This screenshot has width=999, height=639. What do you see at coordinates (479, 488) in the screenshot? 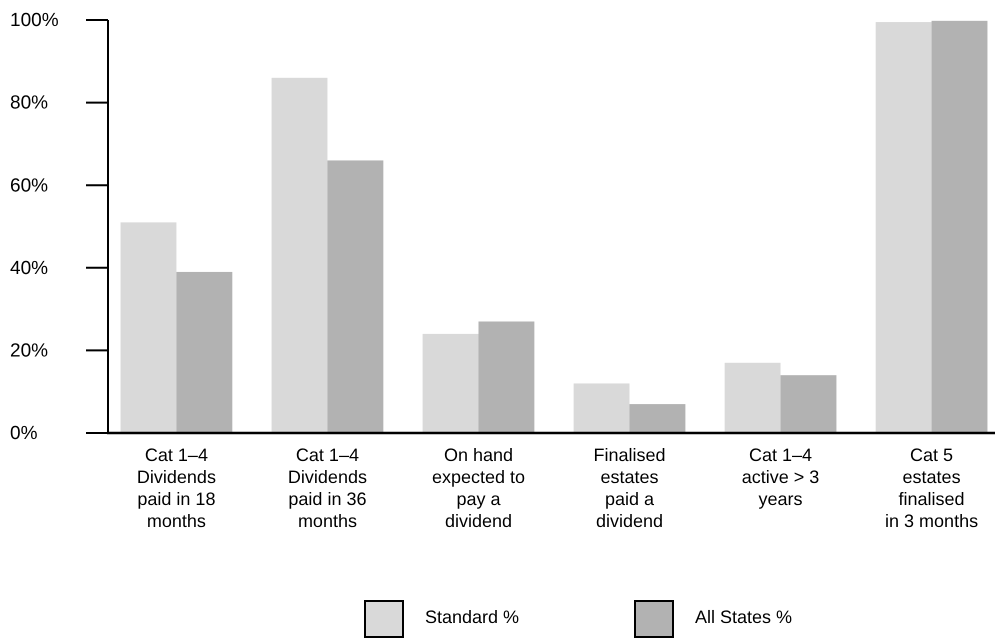
I see `x-tick-label: On hand expected to pay a dividend` at bounding box center [479, 488].